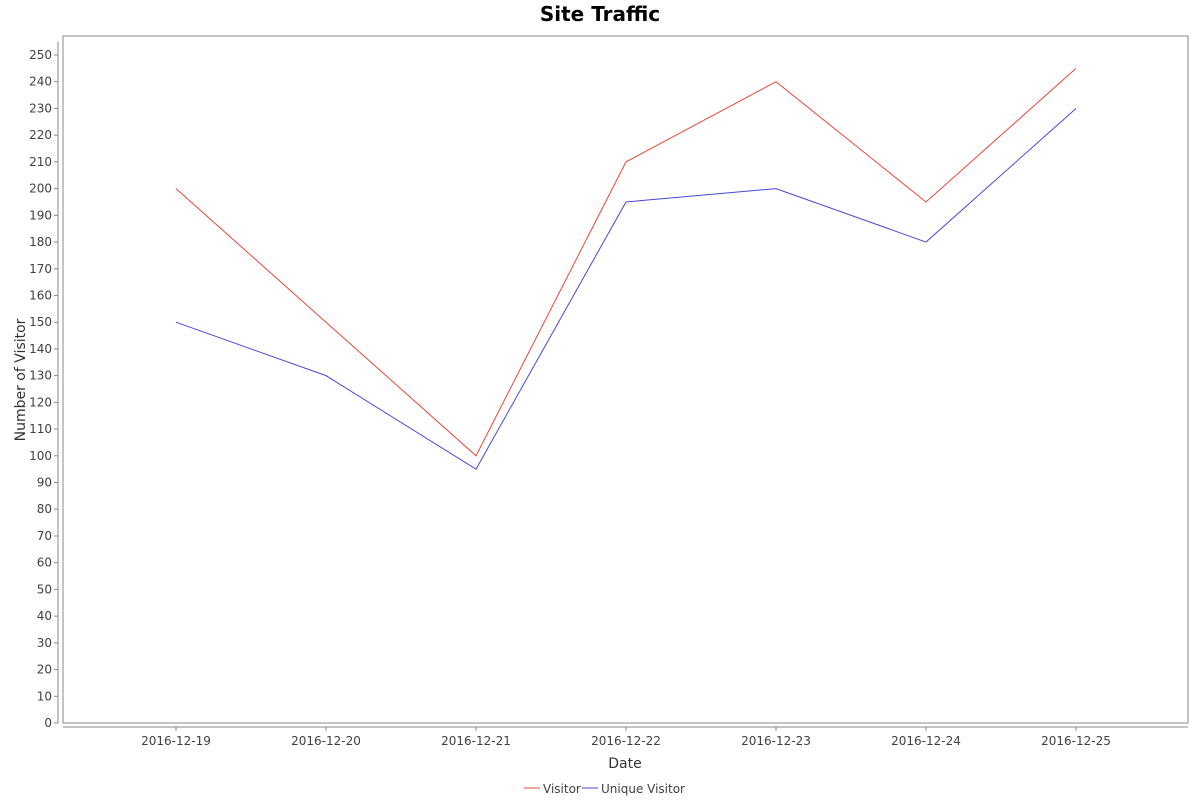 The image size is (1200, 804). Describe the element at coordinates (40, 349) in the screenshot. I see `y-tick-label: 140` at that location.